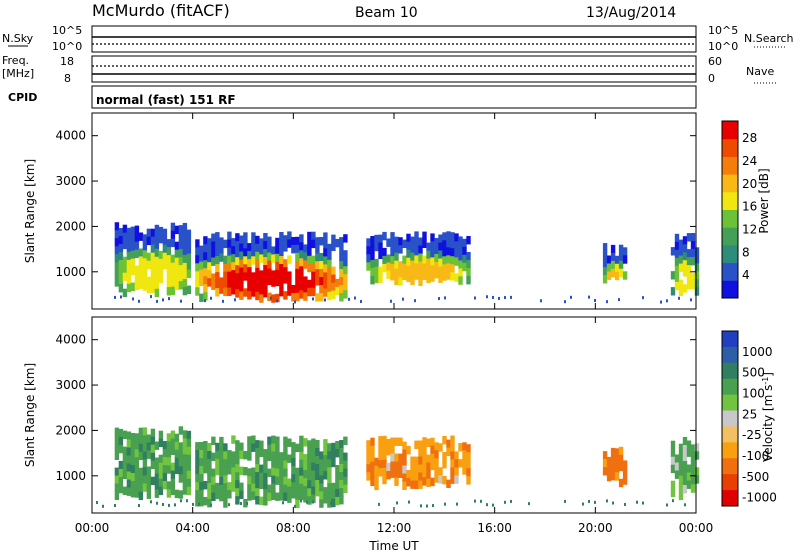 This screenshot has width=800, height=554. I want to click on nsearch-tick-high: 10^5, so click(723, 30).